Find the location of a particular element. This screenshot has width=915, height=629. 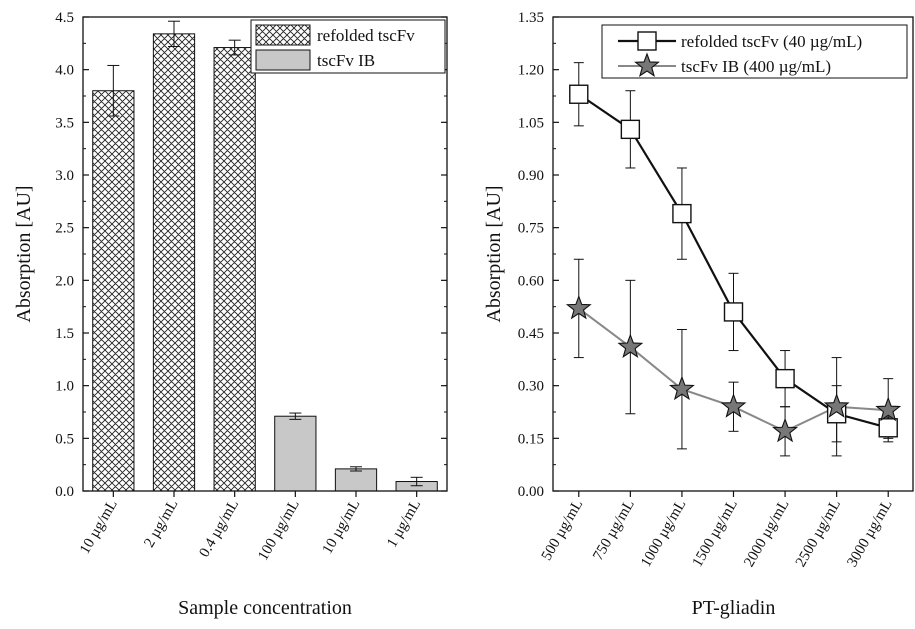

left-y-tick-label: 1.0 is located at coordinates (64, 387).